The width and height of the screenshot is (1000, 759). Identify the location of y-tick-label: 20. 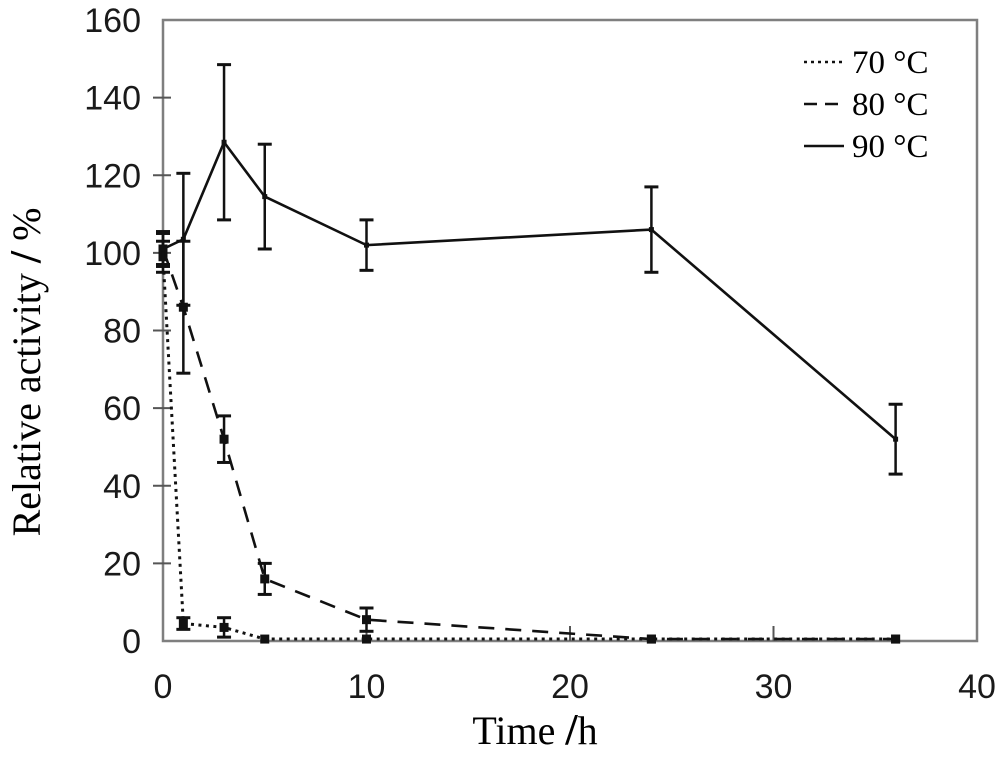
(122, 564).